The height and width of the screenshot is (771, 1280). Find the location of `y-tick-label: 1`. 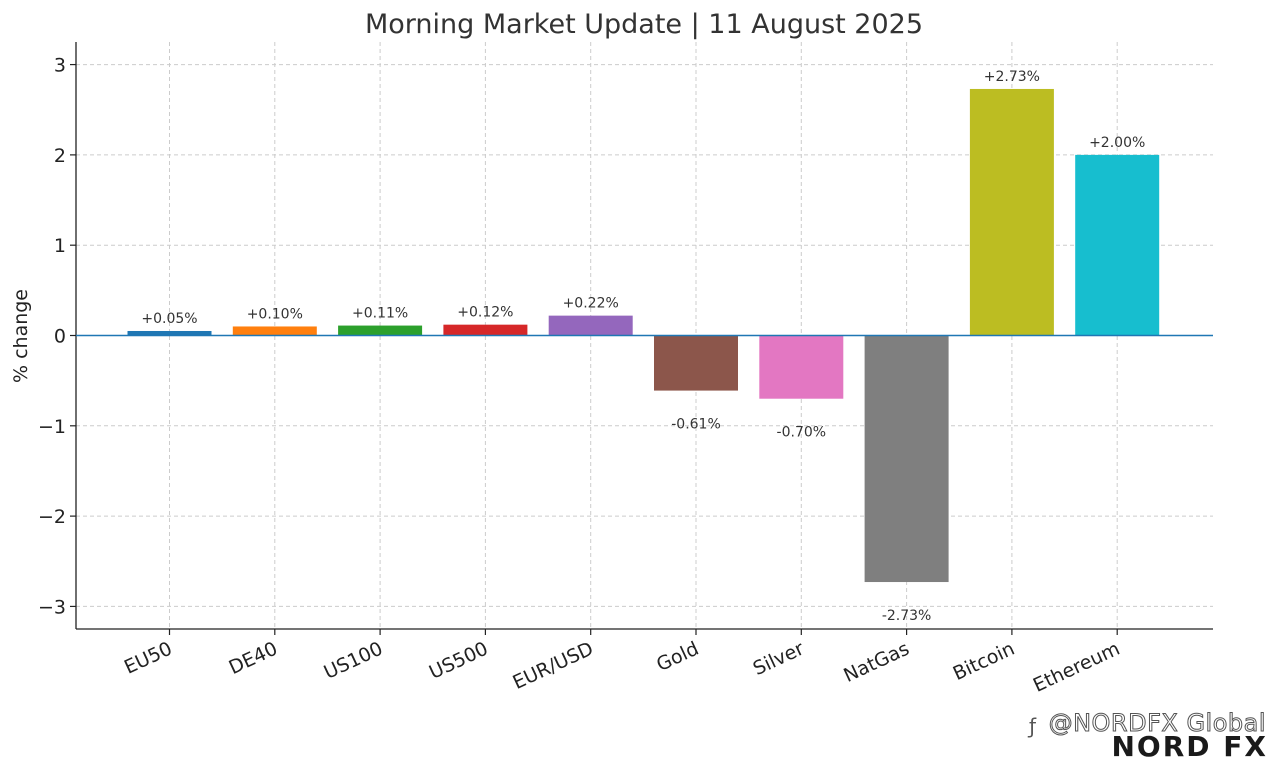

y-tick-label: 1 is located at coordinates (60, 246).